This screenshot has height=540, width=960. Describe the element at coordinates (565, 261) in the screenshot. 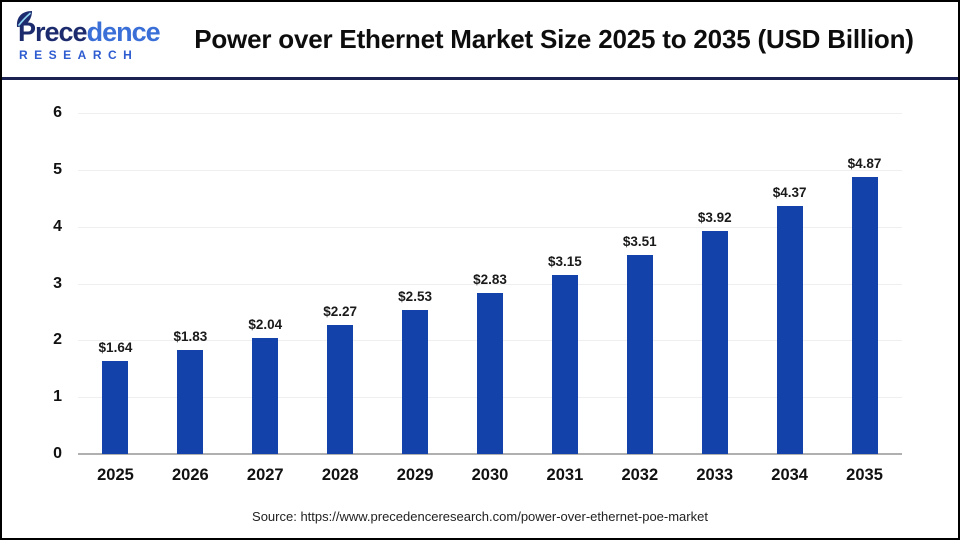

I see `bar-value-label: $3.15` at that location.